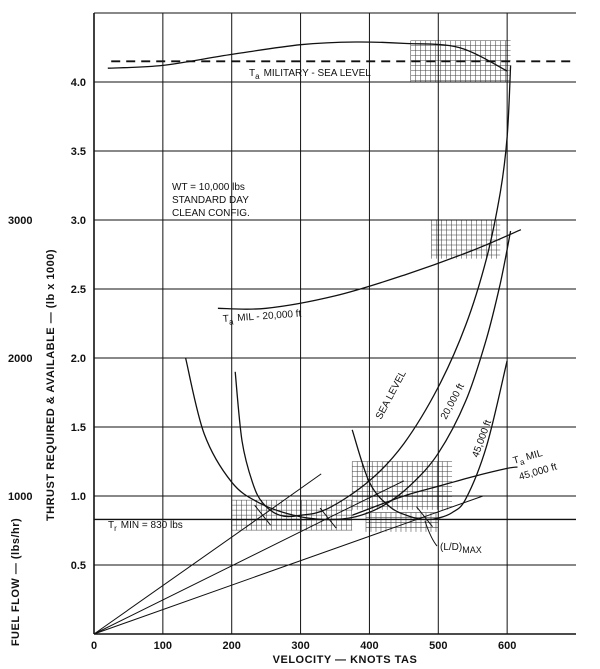 This screenshot has width=600, height=669. Describe the element at coordinates (78, 221) in the screenshot. I see `y-tick-label: 3.0` at that location.